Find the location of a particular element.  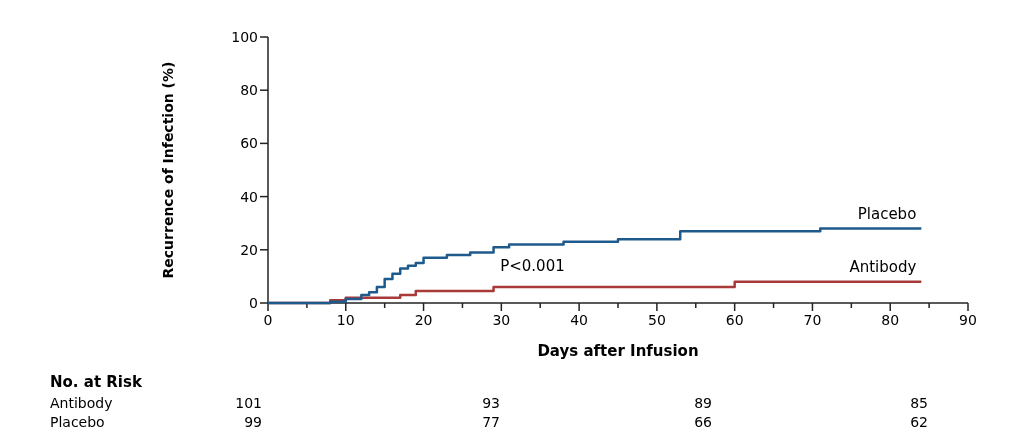

y-tick-label: 0 is located at coordinates (253, 302).